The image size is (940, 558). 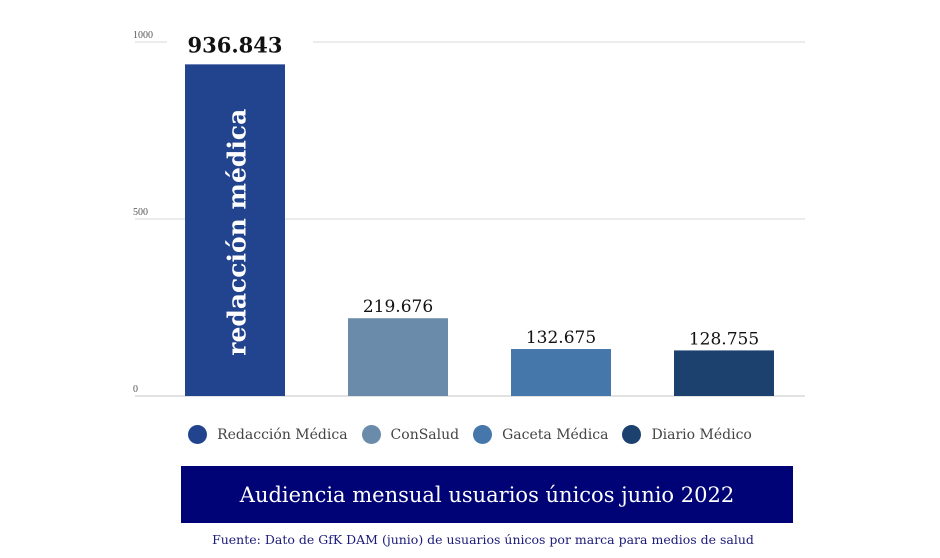 What do you see at coordinates (555, 434) in the screenshot?
I see `legend-label: Gaceta Médica` at bounding box center [555, 434].